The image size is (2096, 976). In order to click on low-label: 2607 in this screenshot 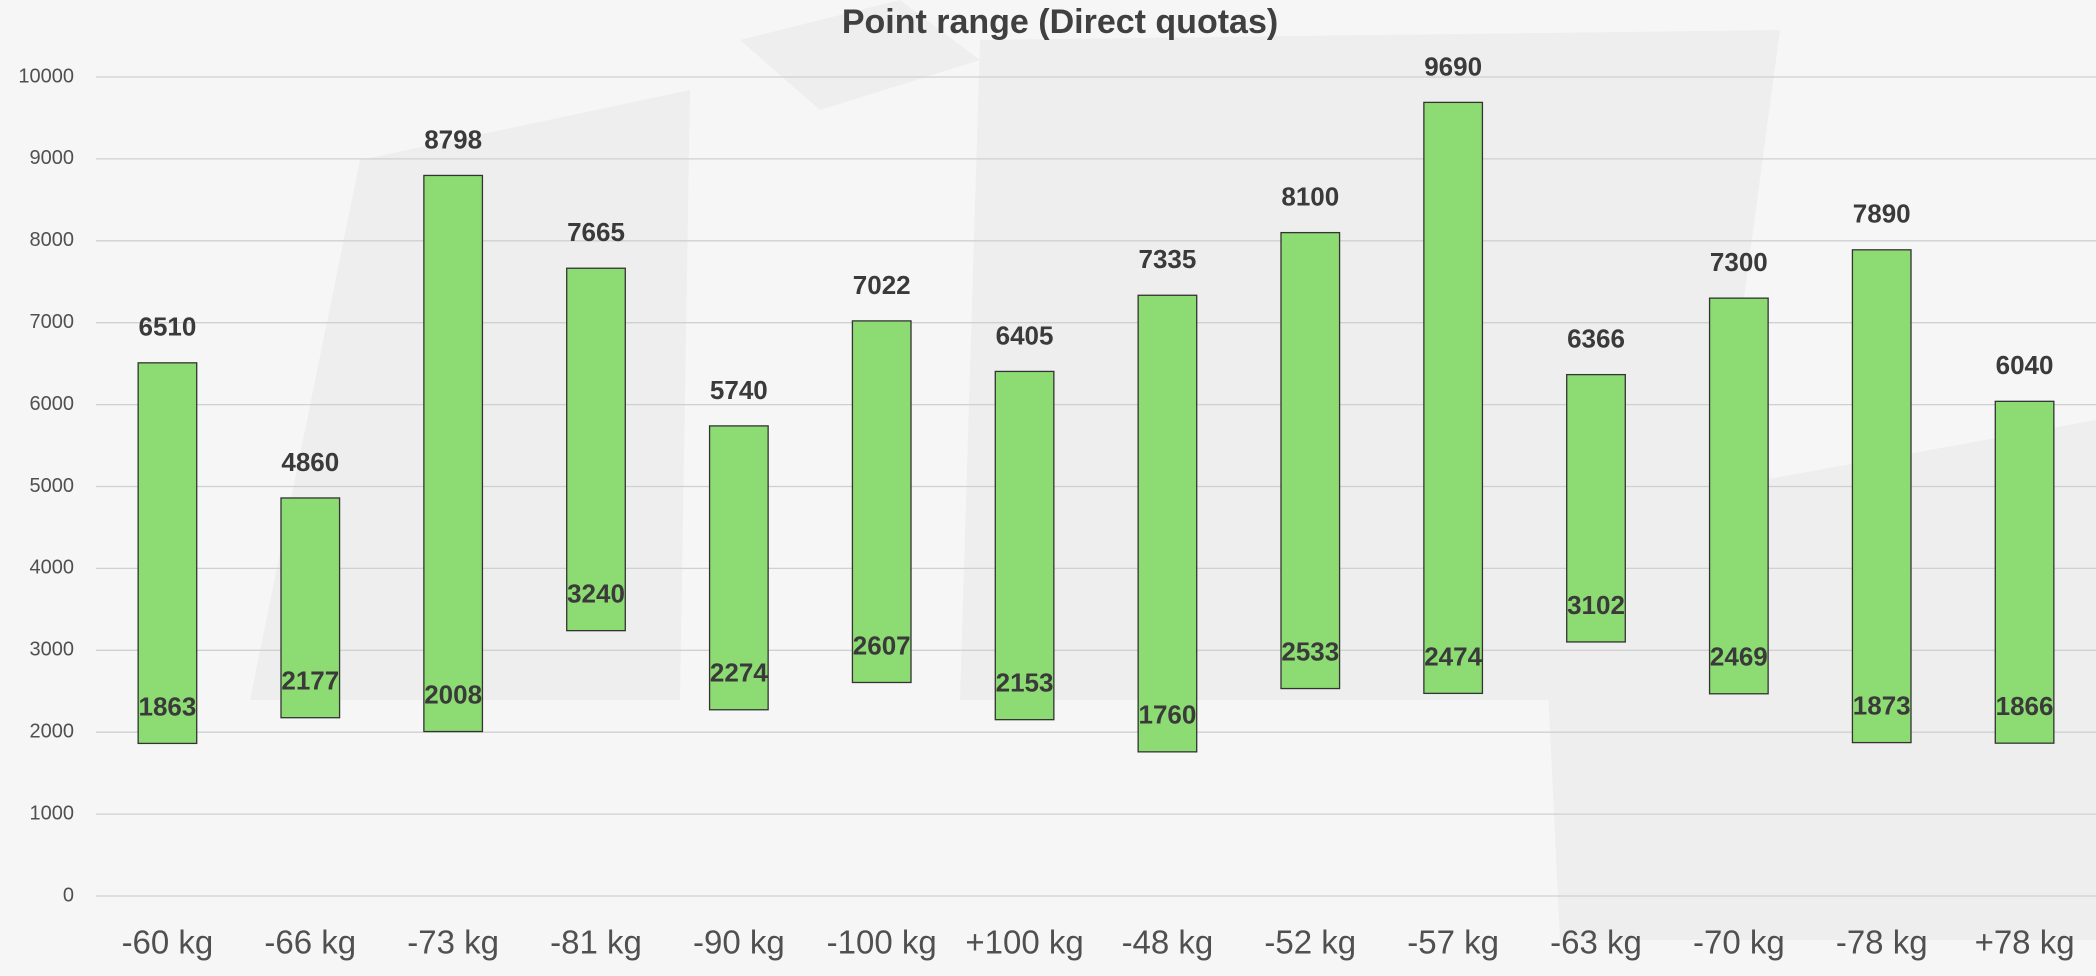, I will do `click(882, 645)`.